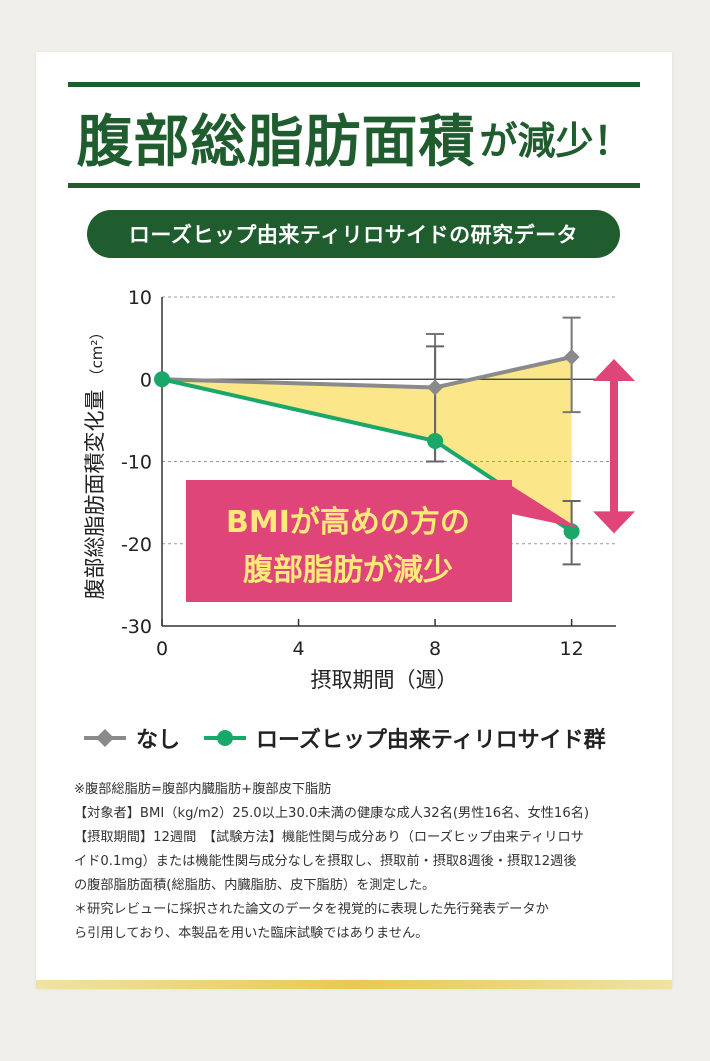 Image resolution: width=710 pixels, height=1061 pixels. What do you see at coordinates (354, 84) in the screenshot?
I see `headline-rule-top` at bounding box center [354, 84].